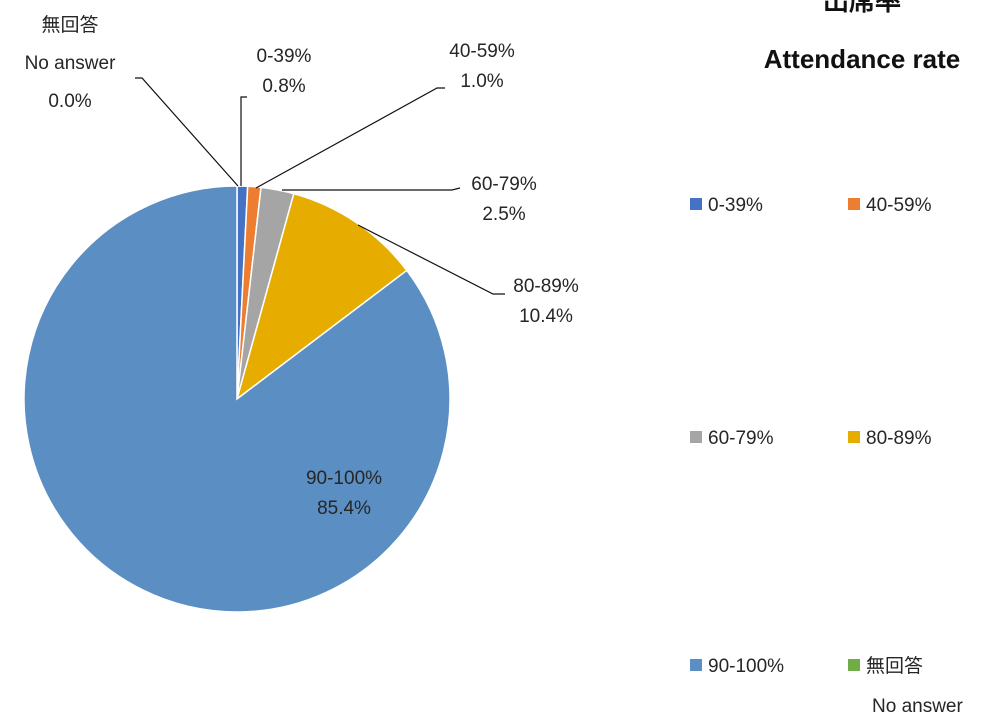 The image size is (1003, 718). What do you see at coordinates (894, 666) in the screenshot?
I see `legend-label-slice-5: 無回答` at bounding box center [894, 666].